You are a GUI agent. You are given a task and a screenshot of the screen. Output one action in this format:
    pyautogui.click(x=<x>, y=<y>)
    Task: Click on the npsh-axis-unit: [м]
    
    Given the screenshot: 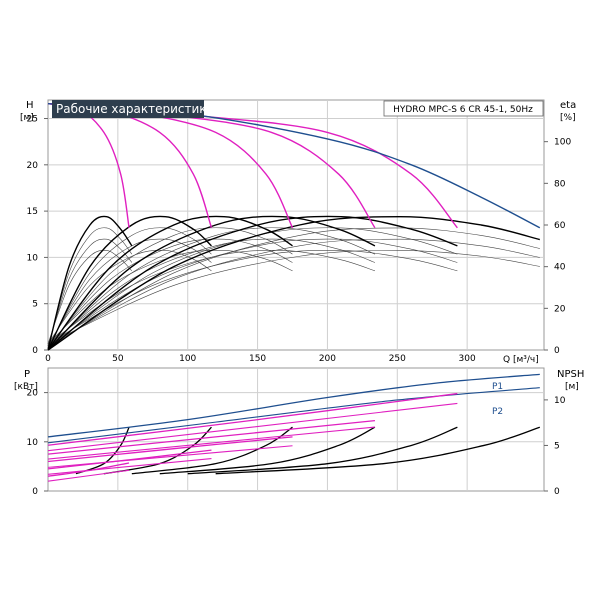 What is the action you would take?
    pyautogui.click(x=572, y=387)
    